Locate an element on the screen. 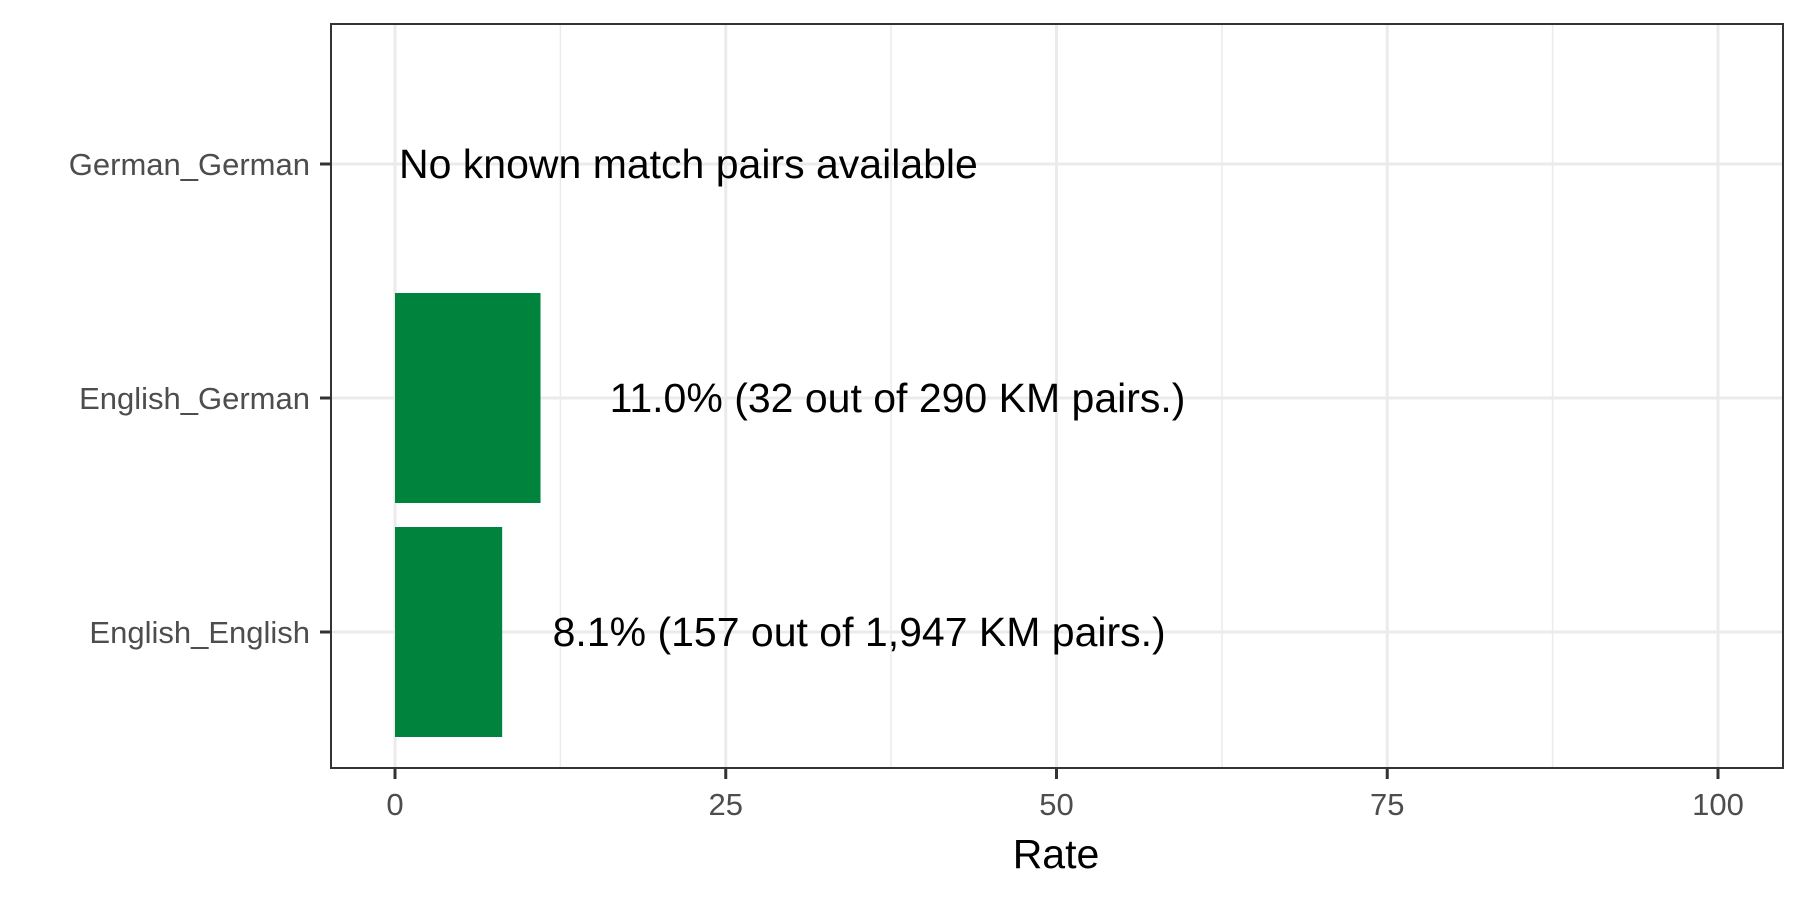  bar-label: 8.1% (157 out of 1,947 KM pairs.) is located at coordinates (859, 632).